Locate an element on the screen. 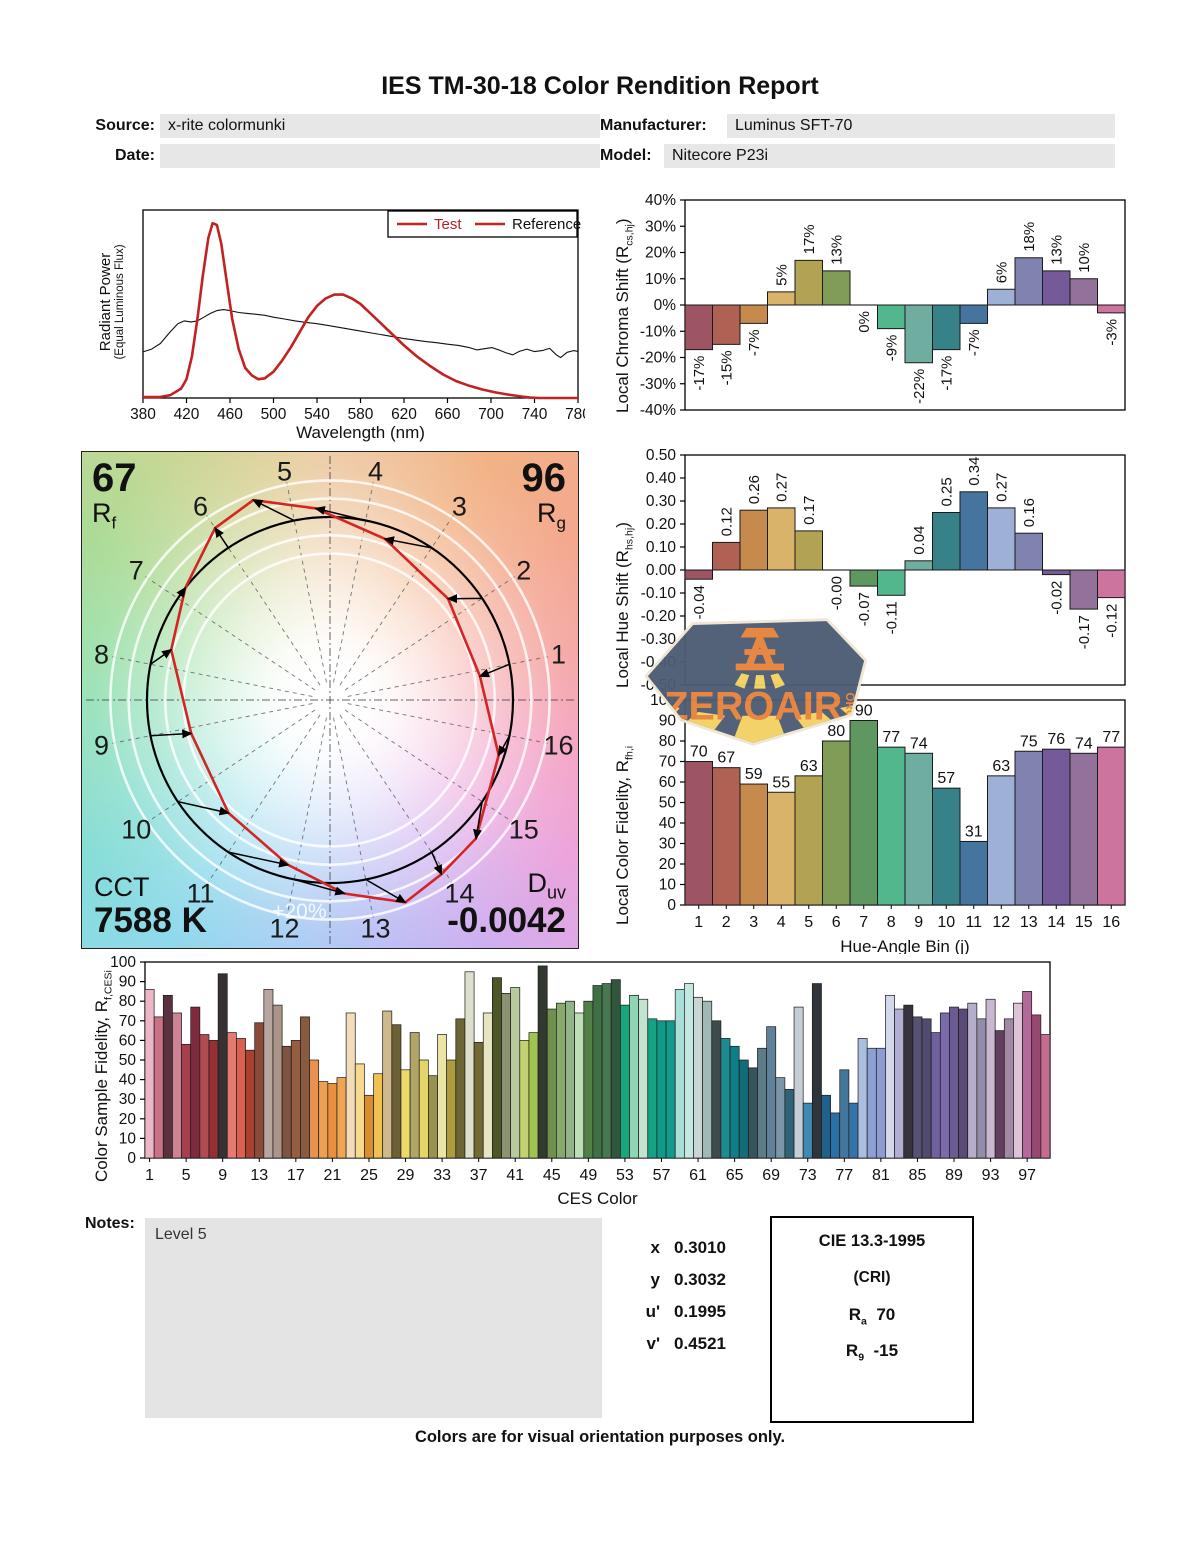 Image resolution: width=1200 pixels, height=1550 pixels. date-label: Date: is located at coordinates (134, 155).